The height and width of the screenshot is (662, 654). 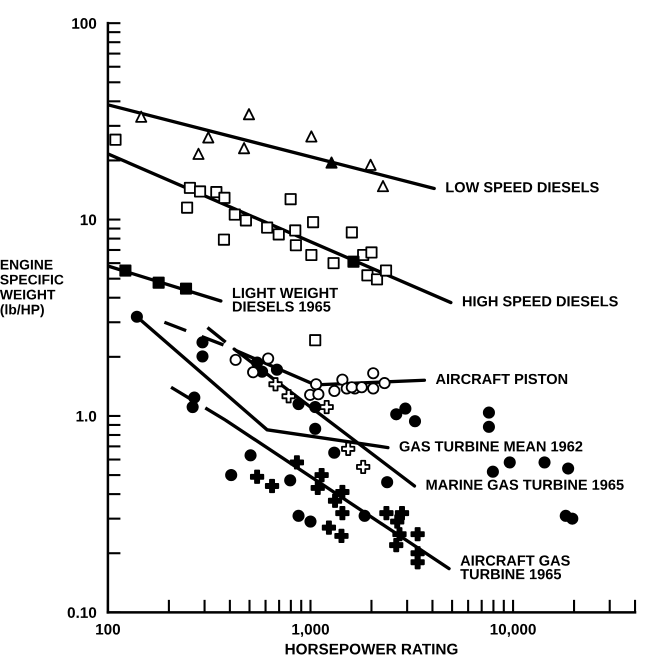 I want to click on y-tick-label: 1.0, so click(x=86, y=416).